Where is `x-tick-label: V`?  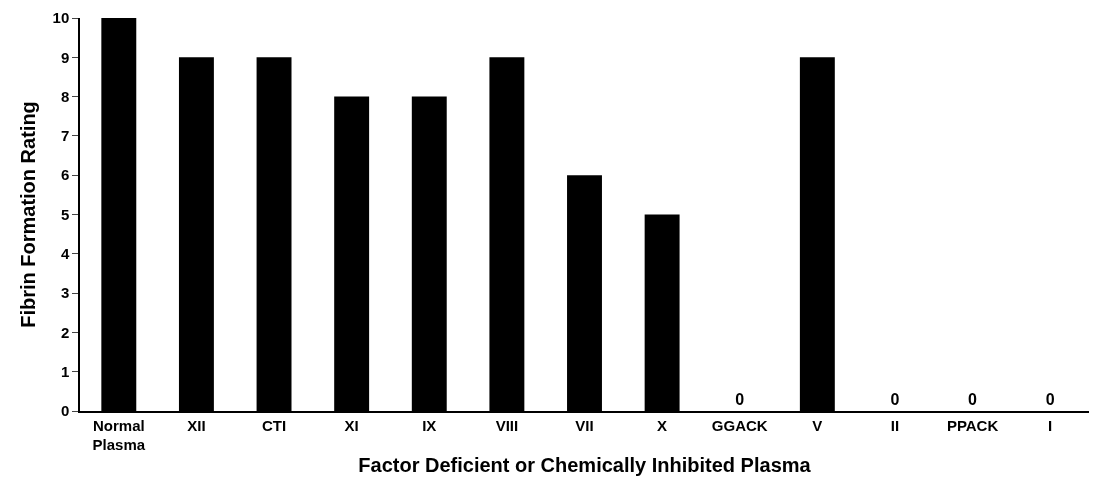 x-tick-label: V is located at coordinates (817, 425).